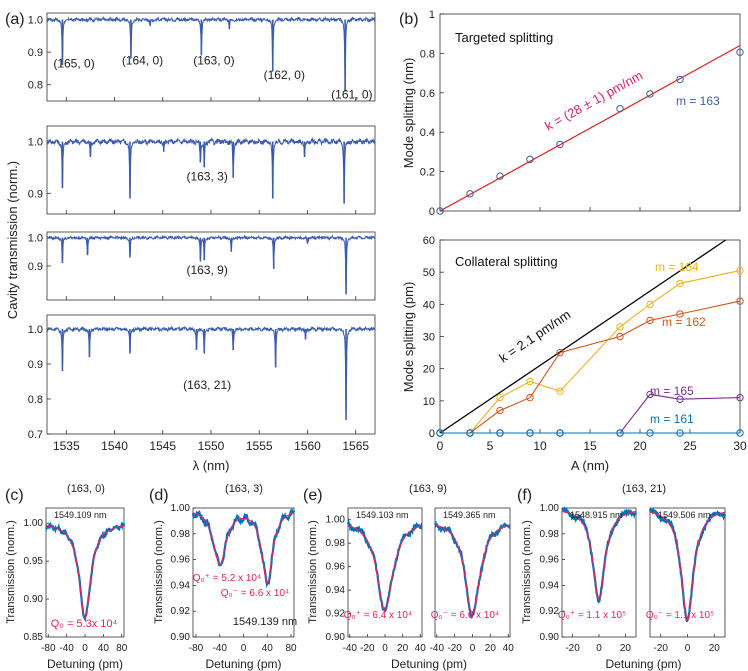 The image size is (748, 671). Describe the element at coordinates (590, 446) in the screenshot. I see `x-tick-label: 15` at that location.